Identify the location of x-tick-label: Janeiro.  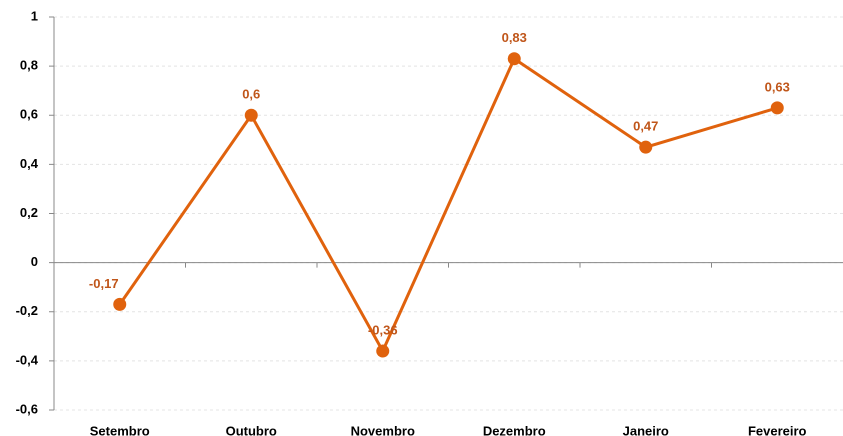
(646, 429).